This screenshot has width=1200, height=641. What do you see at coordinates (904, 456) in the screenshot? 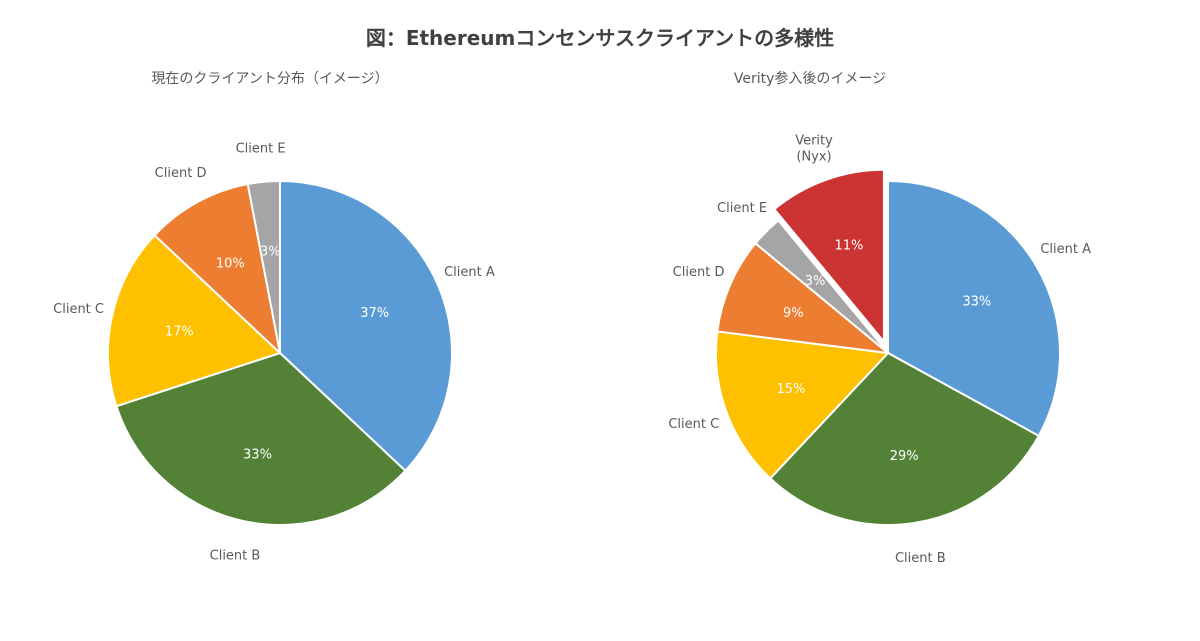
I see `data-label: 29%` at bounding box center [904, 456].